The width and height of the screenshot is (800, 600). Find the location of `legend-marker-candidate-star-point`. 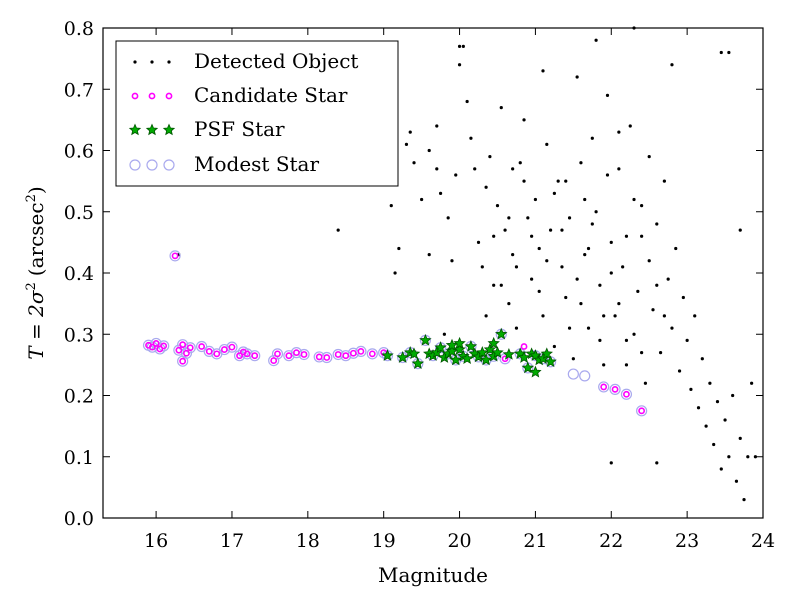

legend-marker-candidate-star-point is located at coordinates (135, 96).